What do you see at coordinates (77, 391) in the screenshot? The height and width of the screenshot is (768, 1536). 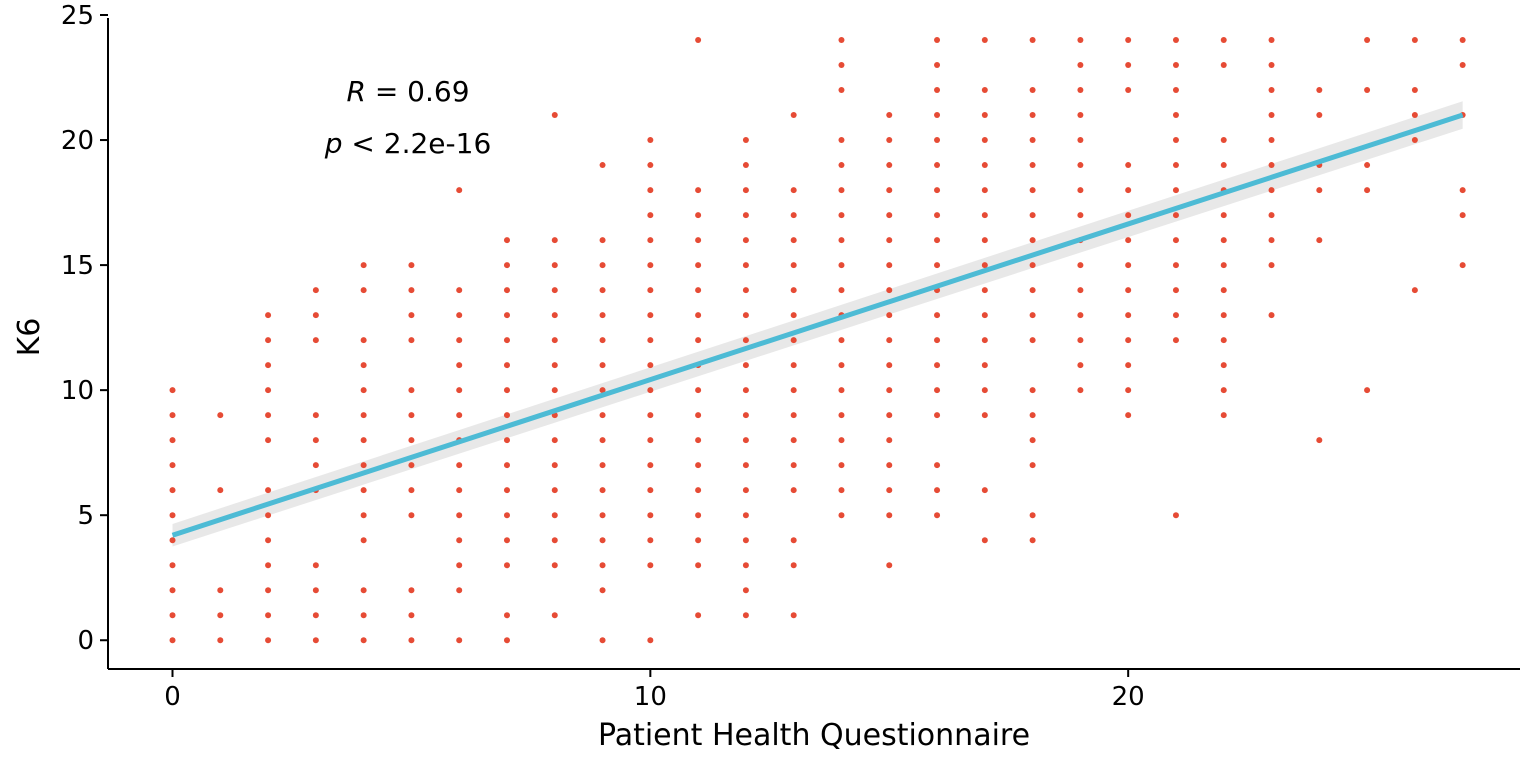 I see `y-tick-label: 10` at bounding box center [77, 391].